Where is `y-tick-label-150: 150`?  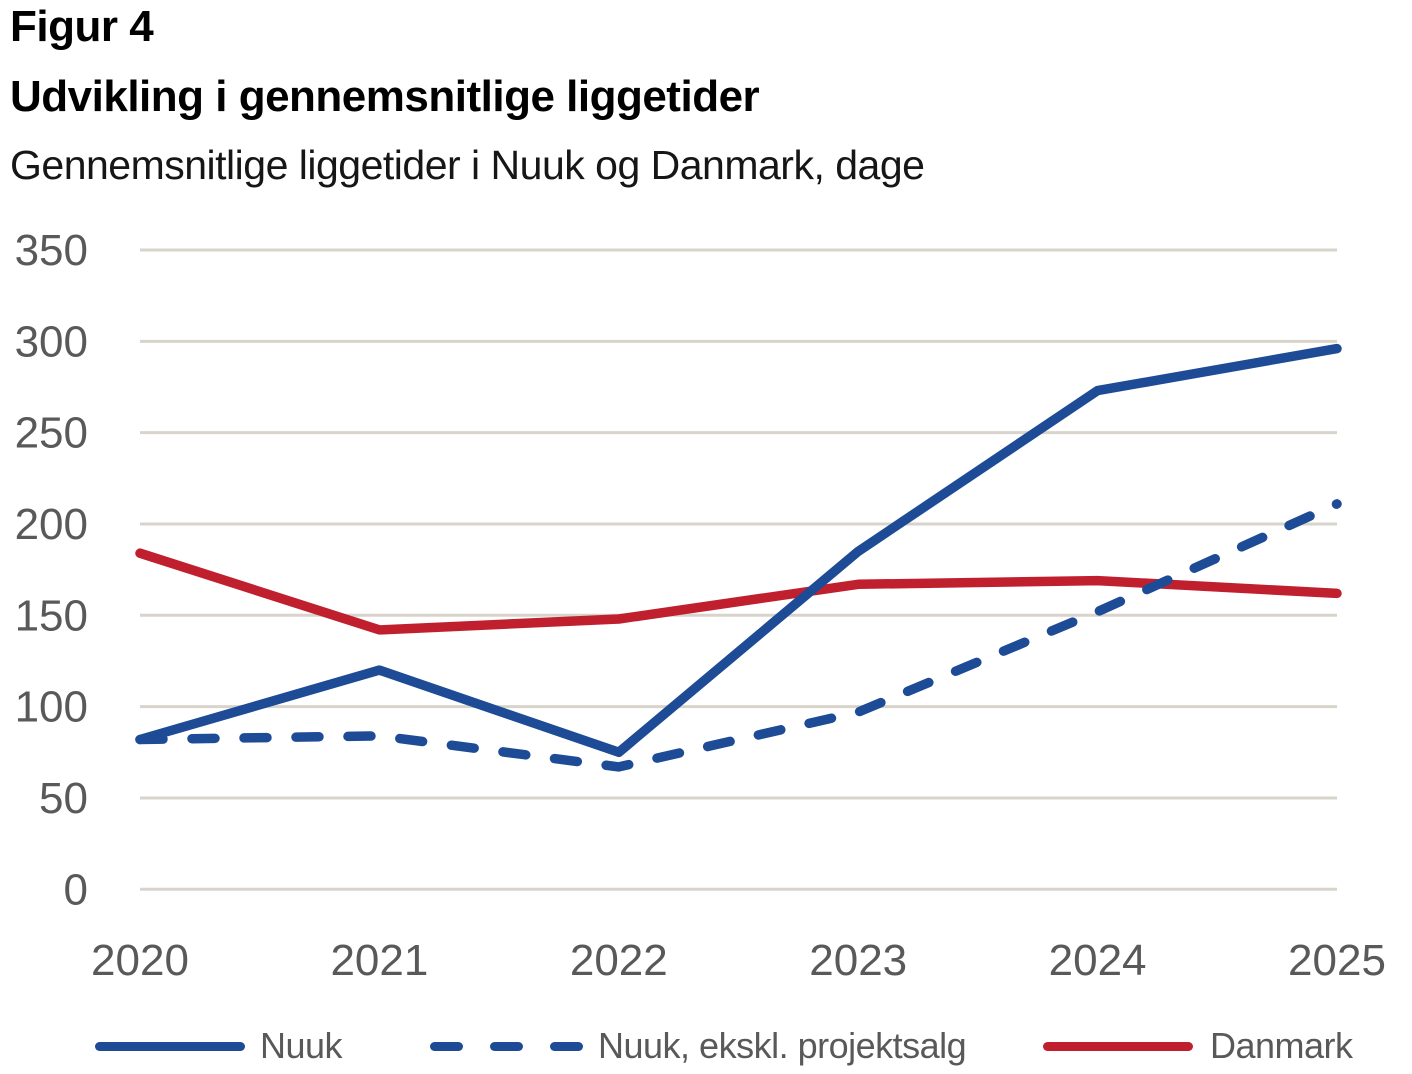
y-tick-label-150: 150 is located at coordinates (51, 615).